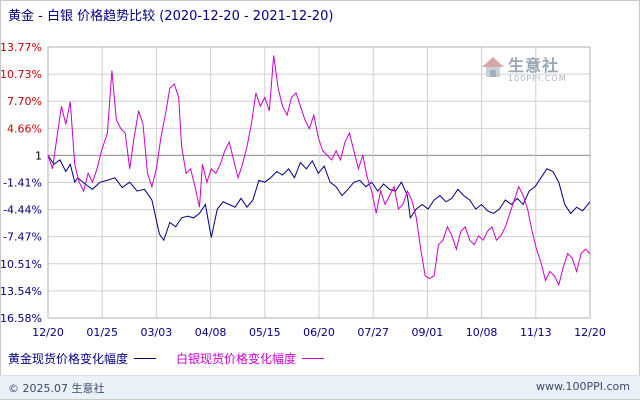  Describe the element at coordinates (21, 47) in the screenshot. I see `y-tick-label: 13.77%` at that location.